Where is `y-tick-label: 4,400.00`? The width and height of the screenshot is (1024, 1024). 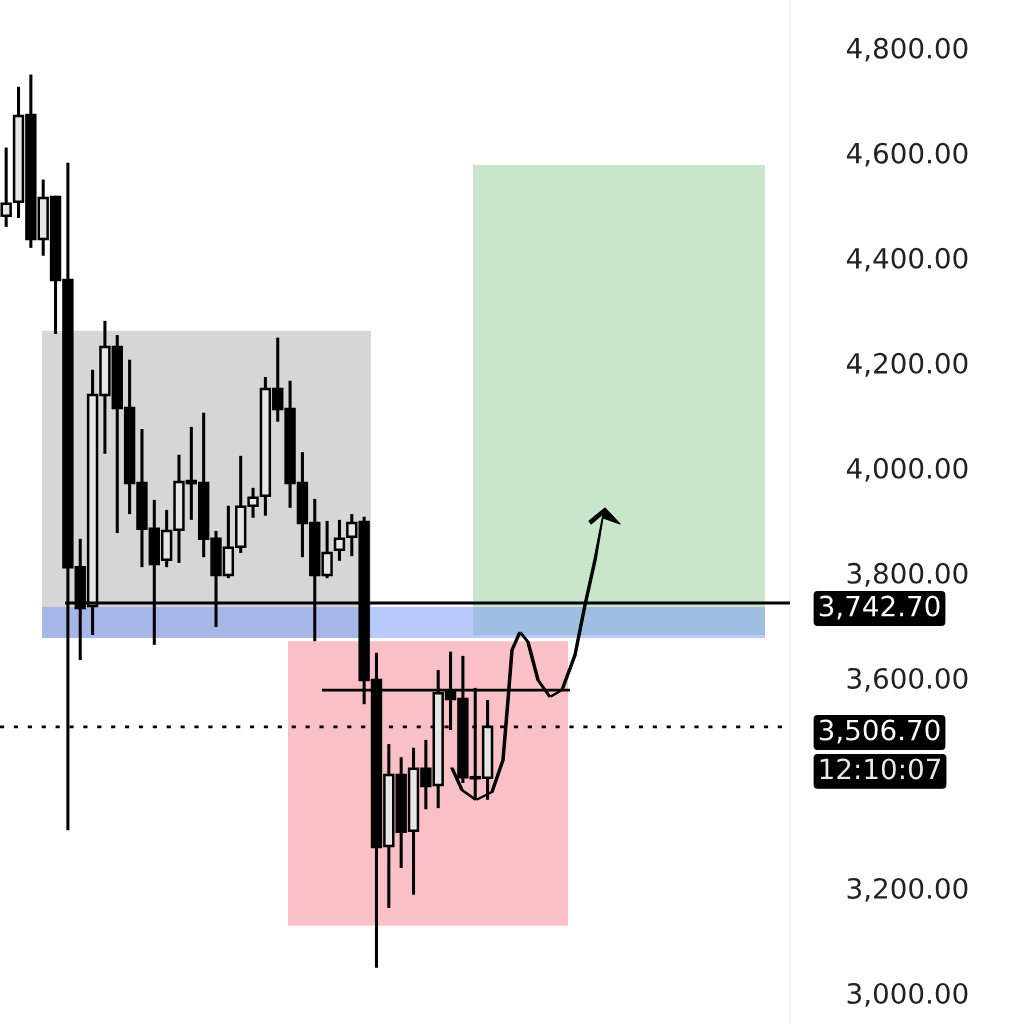 y-tick-label: 4,400.00 is located at coordinates (907, 259).